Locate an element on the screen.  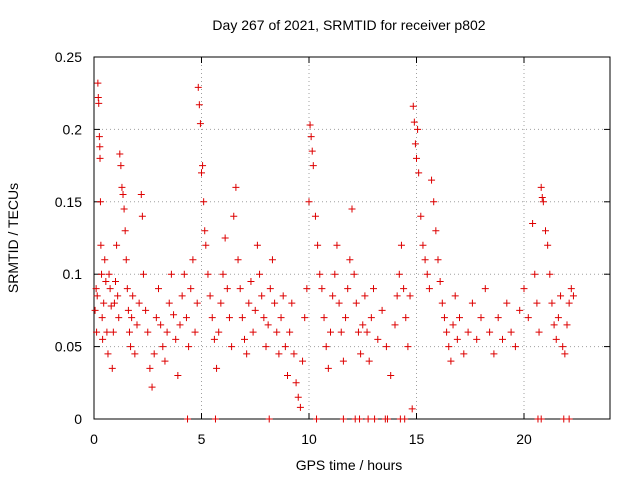
y-tick-label: 0.1 is located at coordinates (73, 274).